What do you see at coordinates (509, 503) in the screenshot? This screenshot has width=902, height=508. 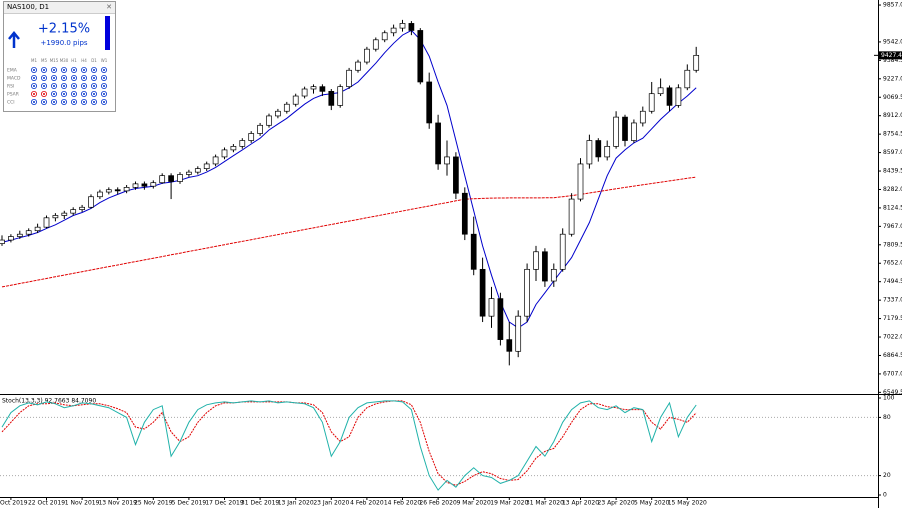 I see `x-tick-label: 19 Mar 2020` at bounding box center [509, 503].